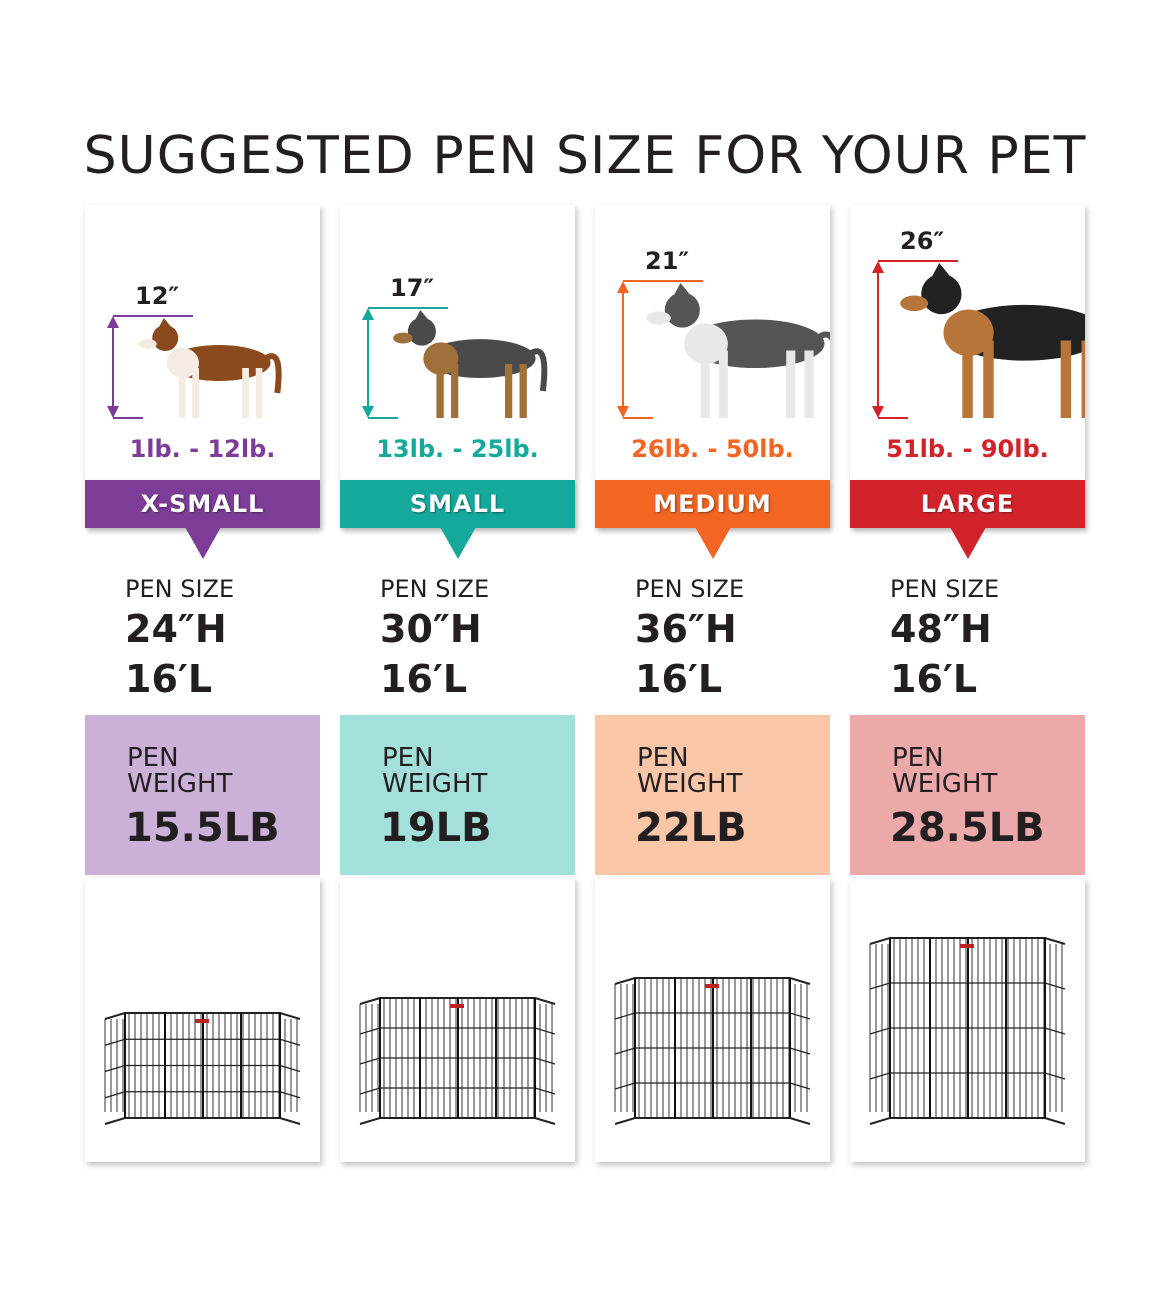  Describe the element at coordinates (194, 367) in the screenshot. I see `chihuahua-image` at that location.